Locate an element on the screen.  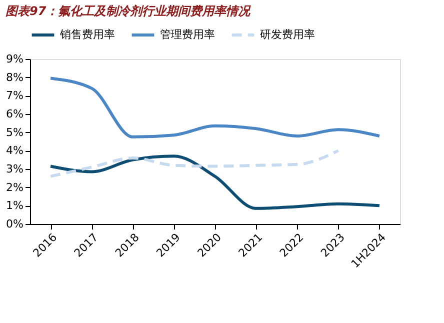
y-tick-label: 9% is located at coordinates (15, 59).